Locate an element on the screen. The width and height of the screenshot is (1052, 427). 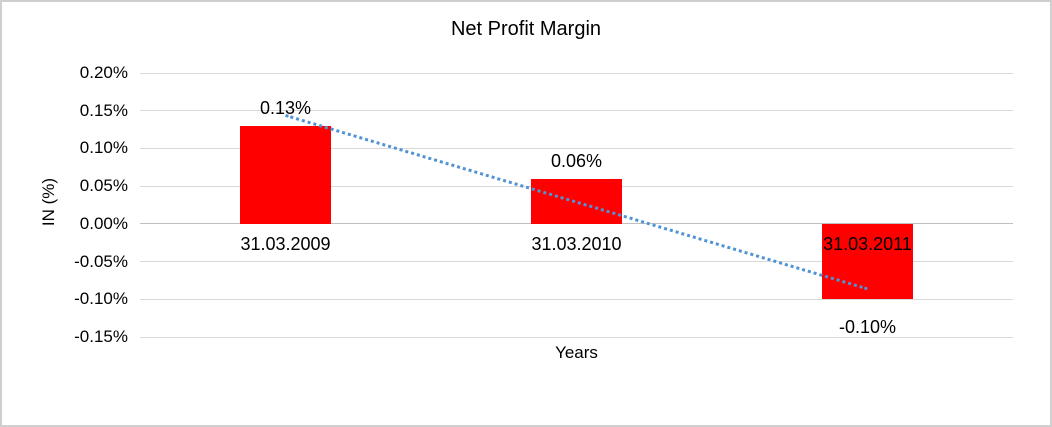
y-tick-label: 0.20% is located at coordinates (103, 72).